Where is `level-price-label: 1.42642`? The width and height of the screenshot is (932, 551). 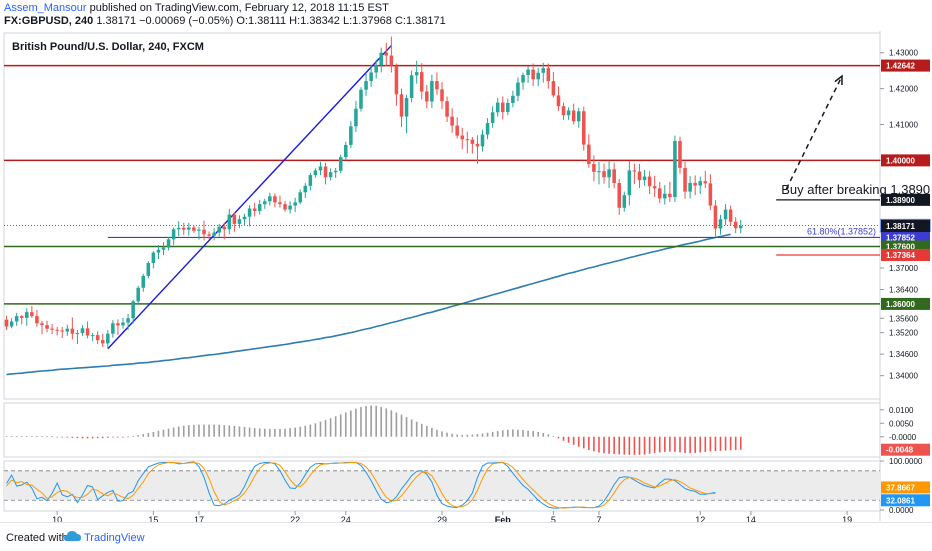 level-price-label: 1.42642 is located at coordinates (900, 66).